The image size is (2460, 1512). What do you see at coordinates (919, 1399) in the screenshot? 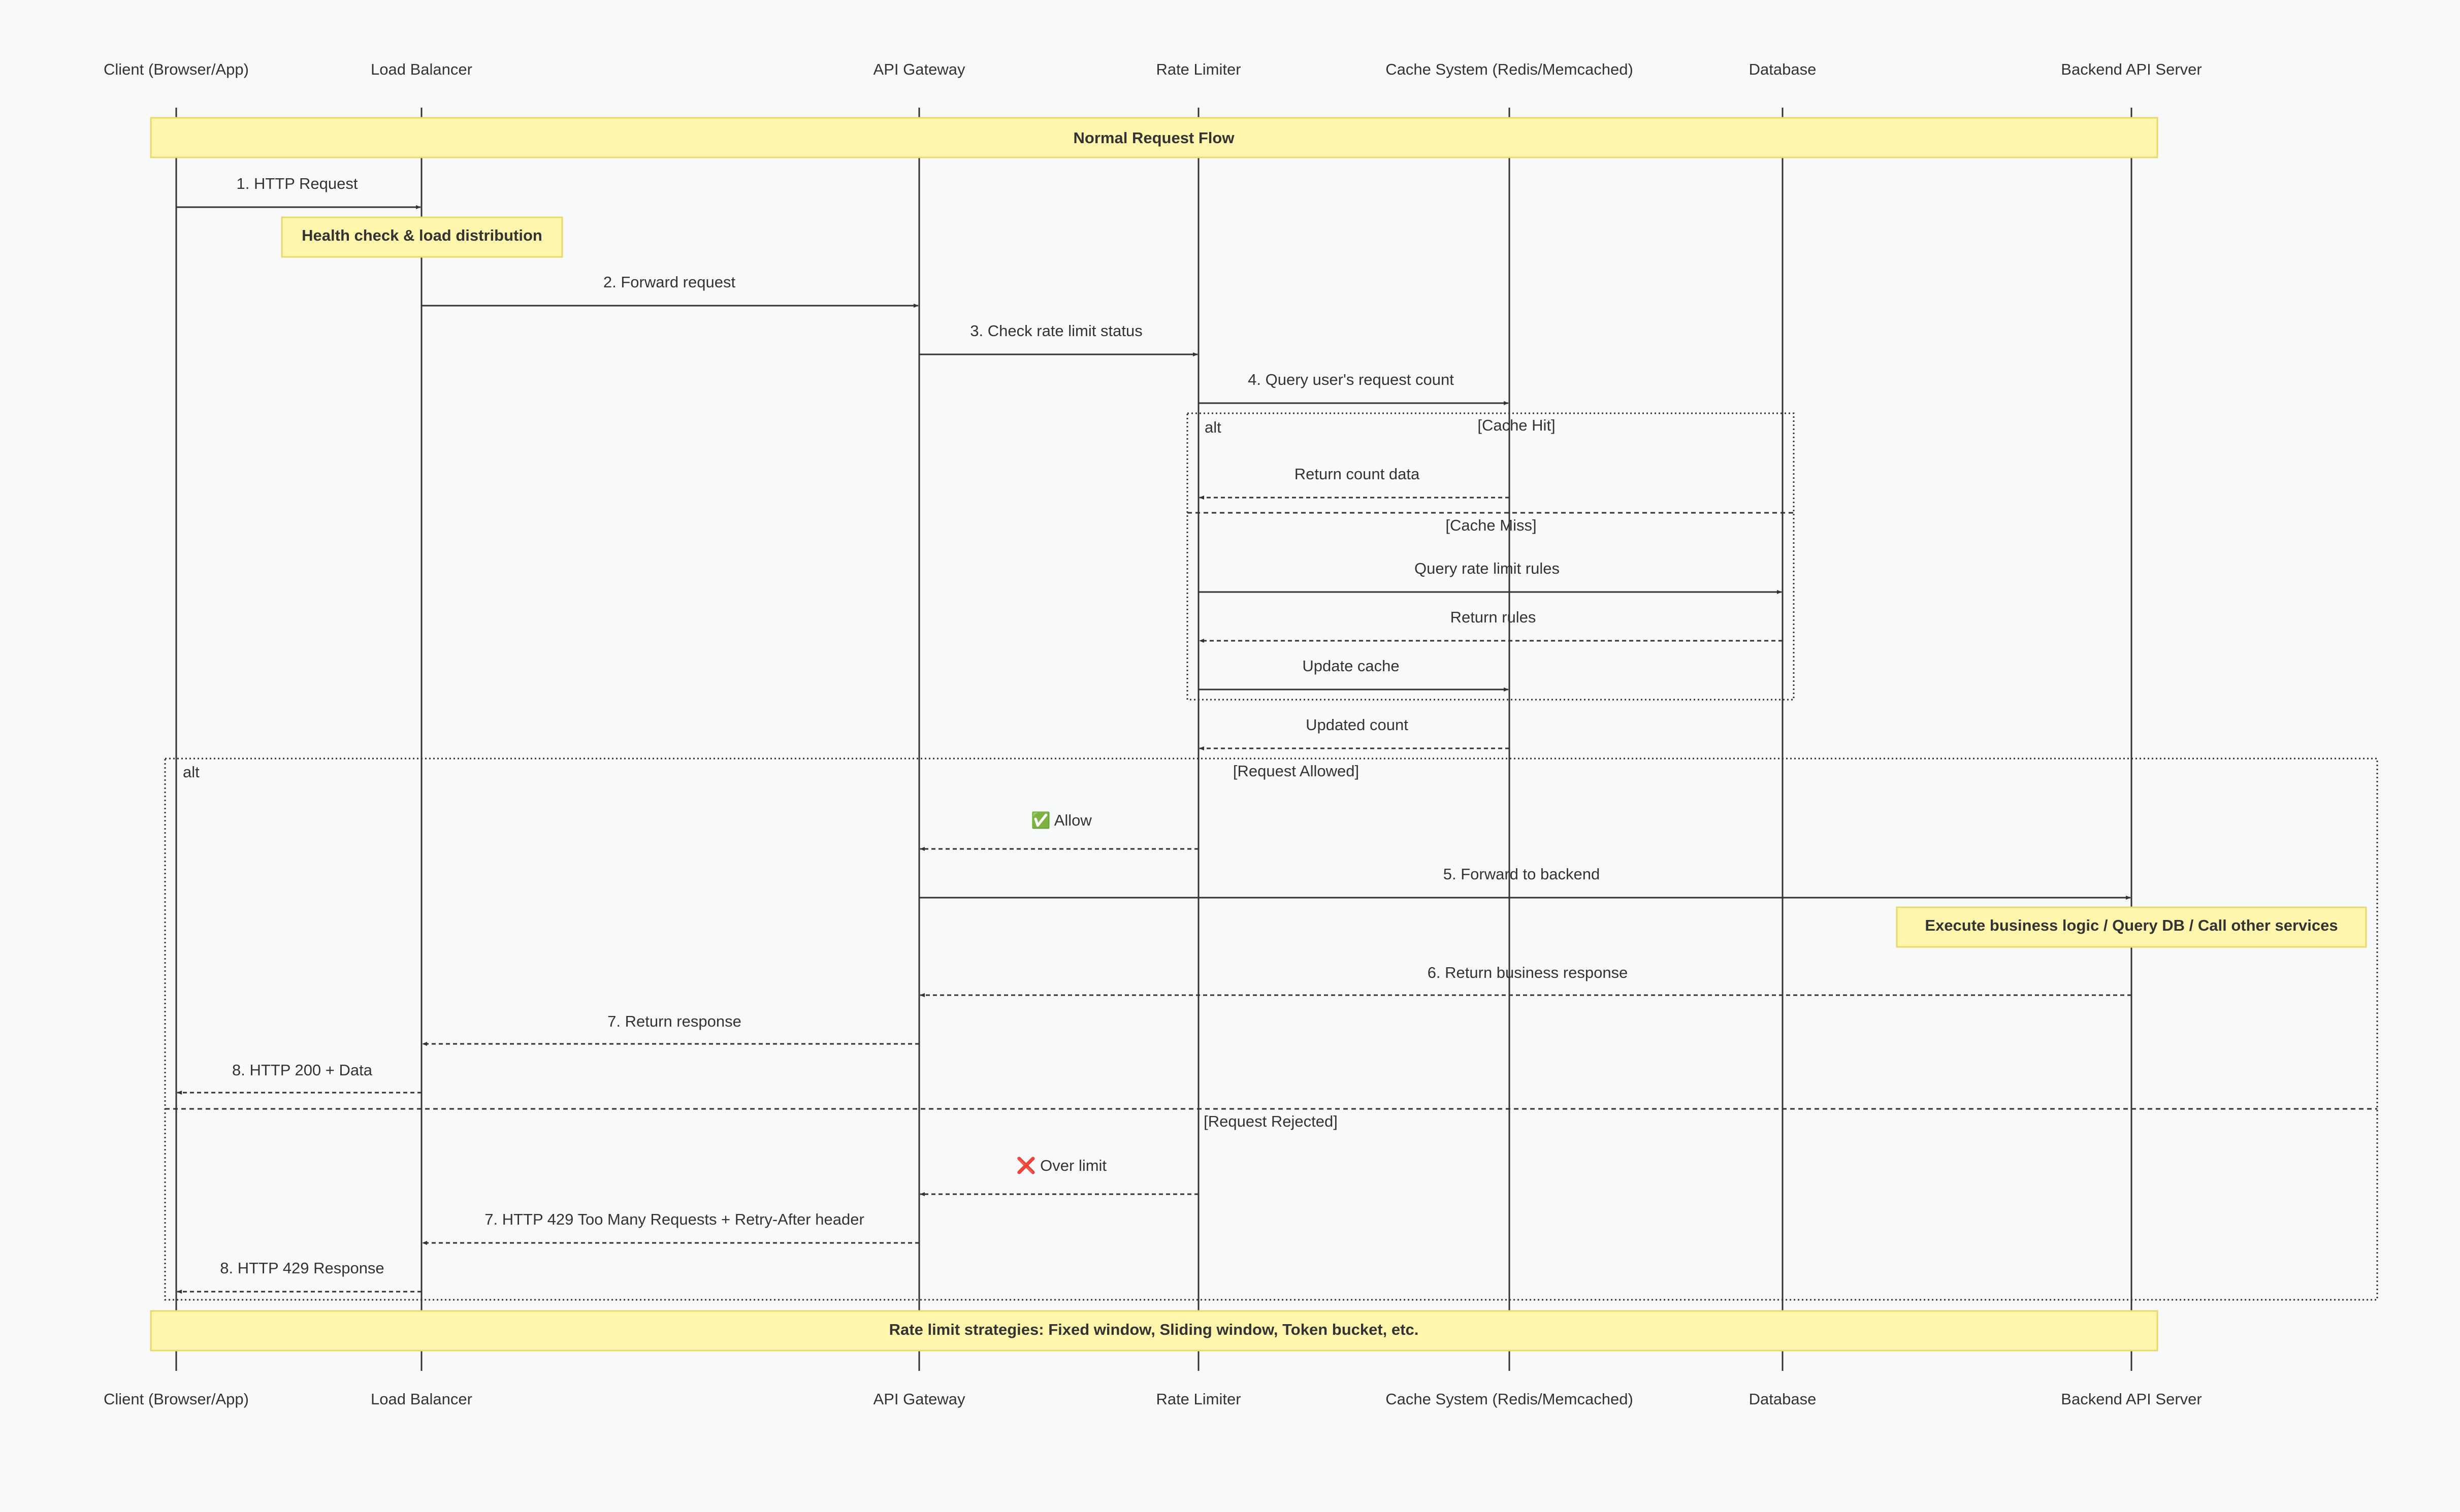
I see `participant-api-gateway-bottom: API Gateway` at bounding box center [919, 1399].